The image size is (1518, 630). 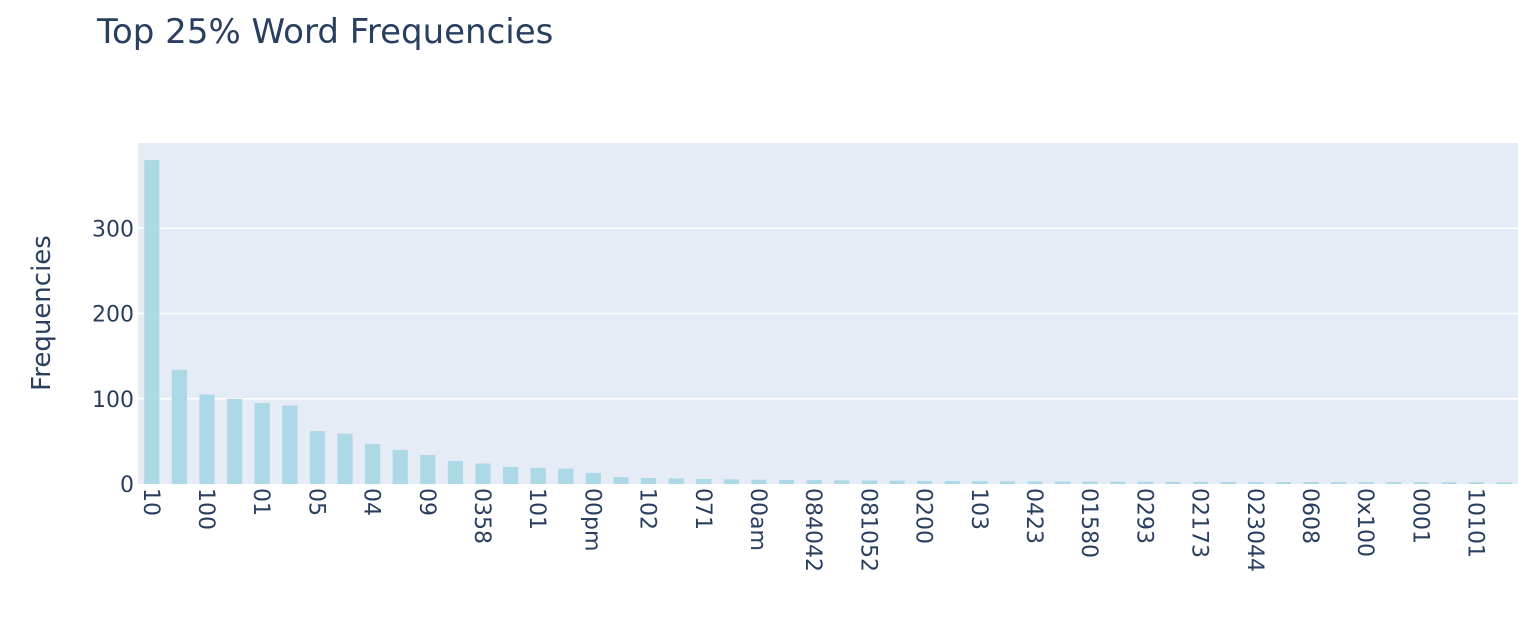 What do you see at coordinates (647, 509) in the screenshot?
I see `x-tick-label: 102` at bounding box center [647, 509].